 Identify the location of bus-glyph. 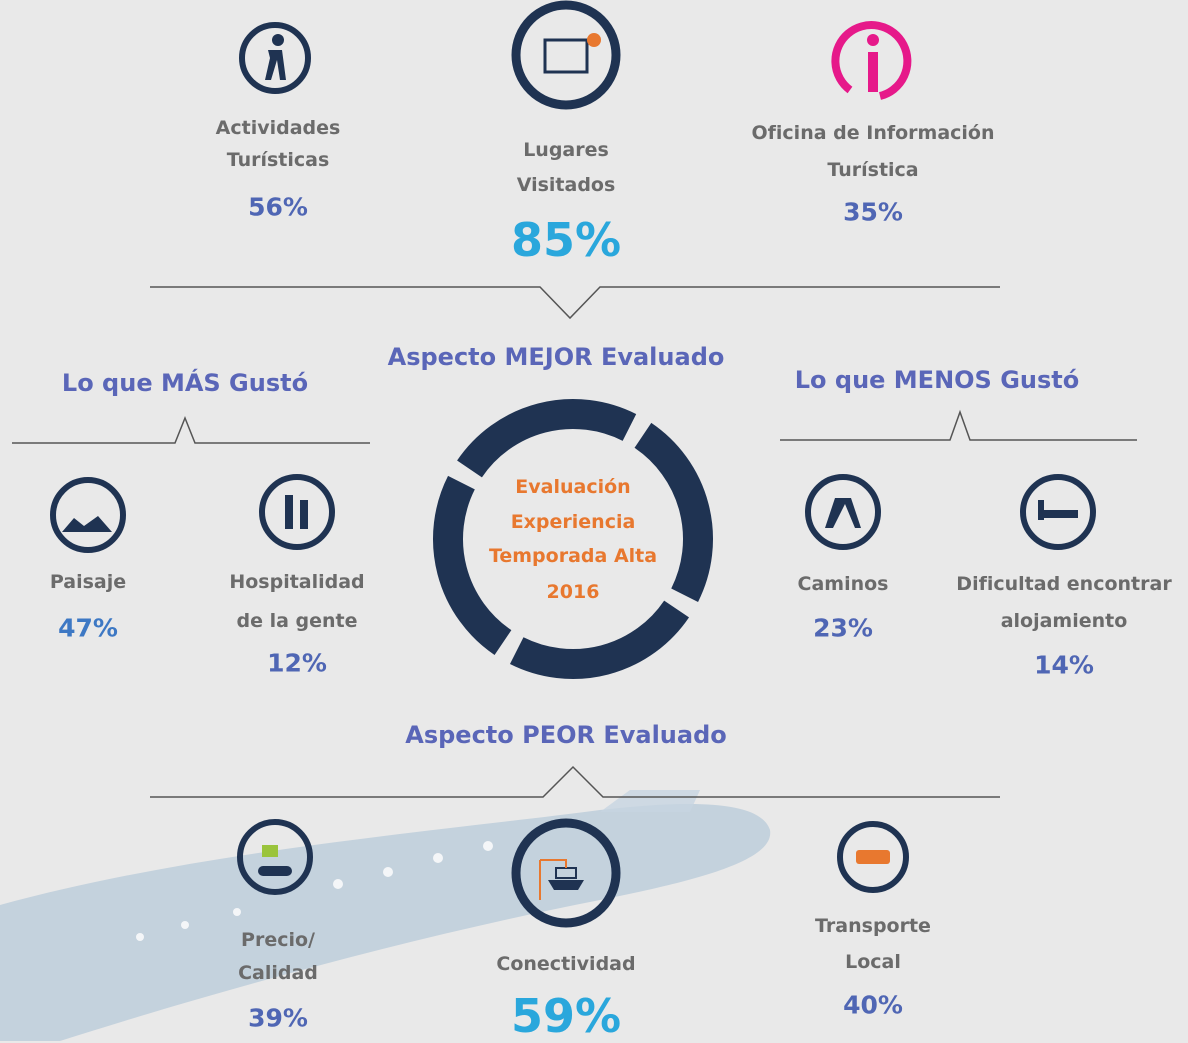
(873, 857).